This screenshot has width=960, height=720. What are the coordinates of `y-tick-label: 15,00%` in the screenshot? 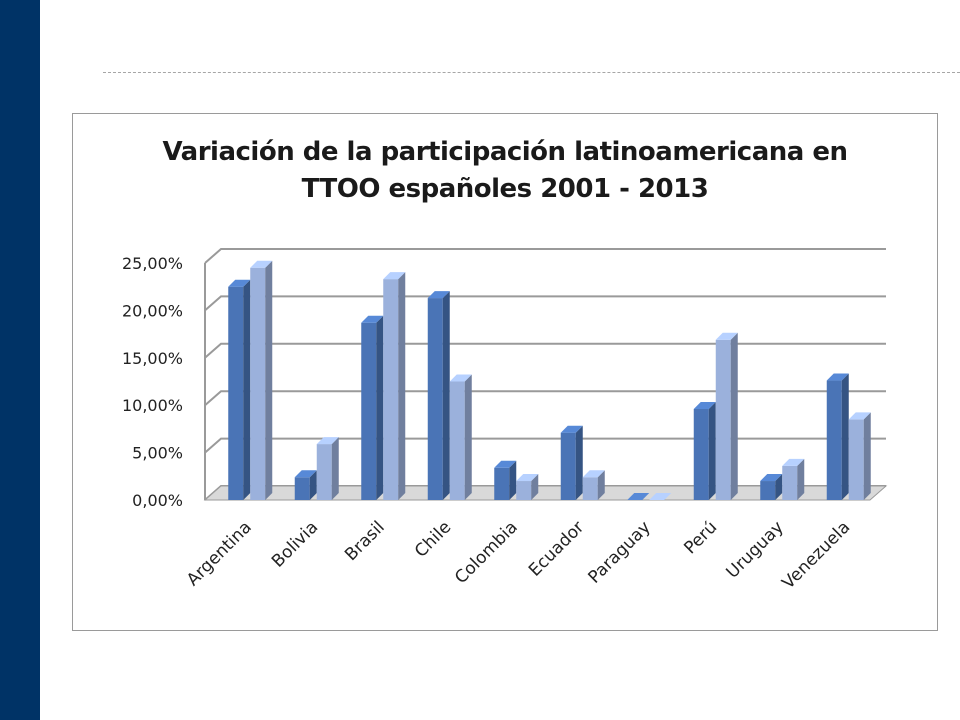 It's located at (152, 358).